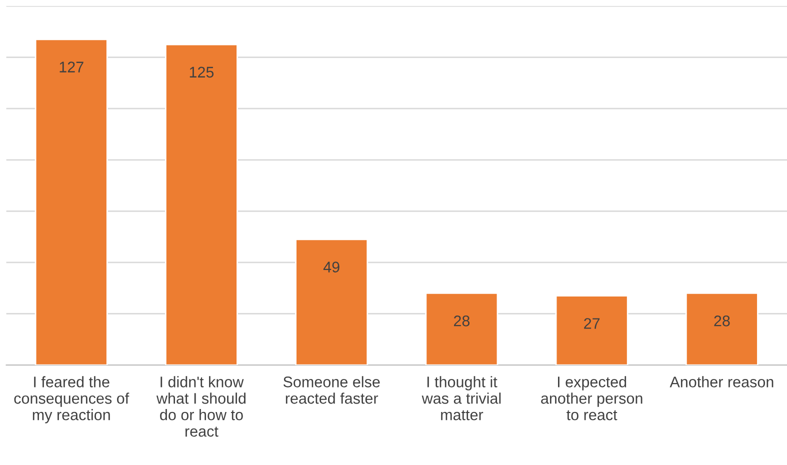 The width and height of the screenshot is (787, 465). I want to click on x-tick-label: I feared the consequences of my reaction, so click(72, 400).